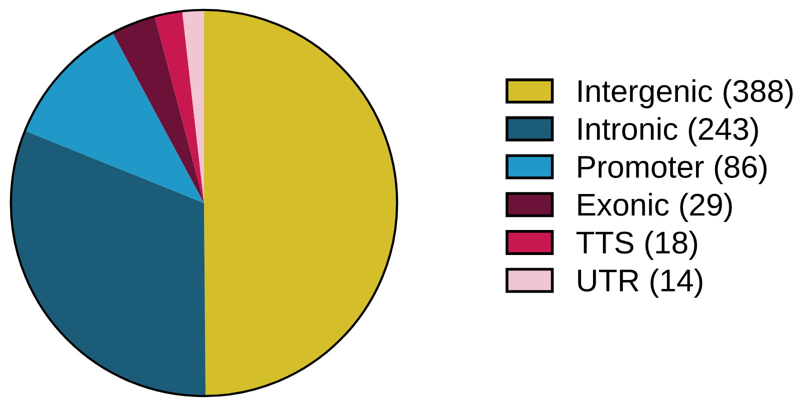 The height and width of the screenshot is (401, 809). I want to click on legend-label: UTR (14), so click(640, 283).